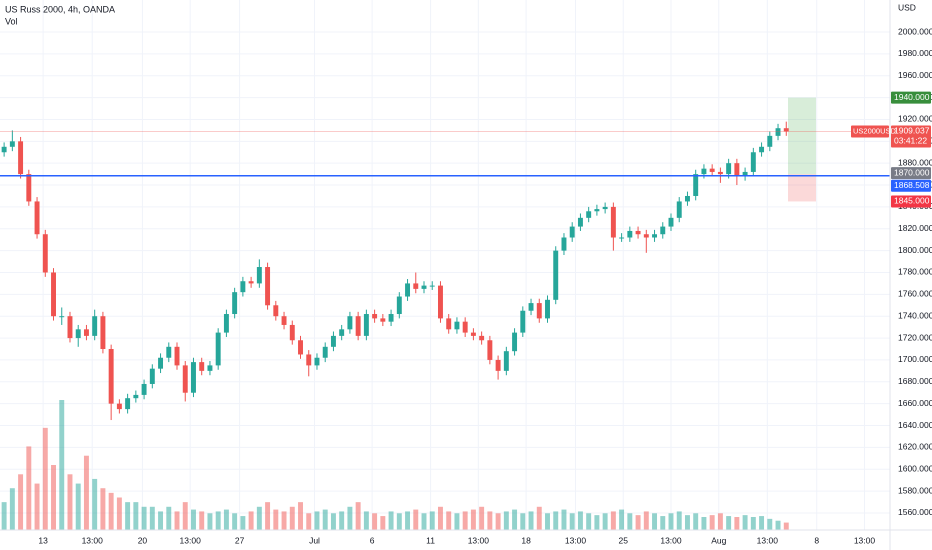 This screenshot has width=932, height=550. Describe the element at coordinates (915, 337) in the screenshot. I see `y-tick-label: 1720.000` at that location.